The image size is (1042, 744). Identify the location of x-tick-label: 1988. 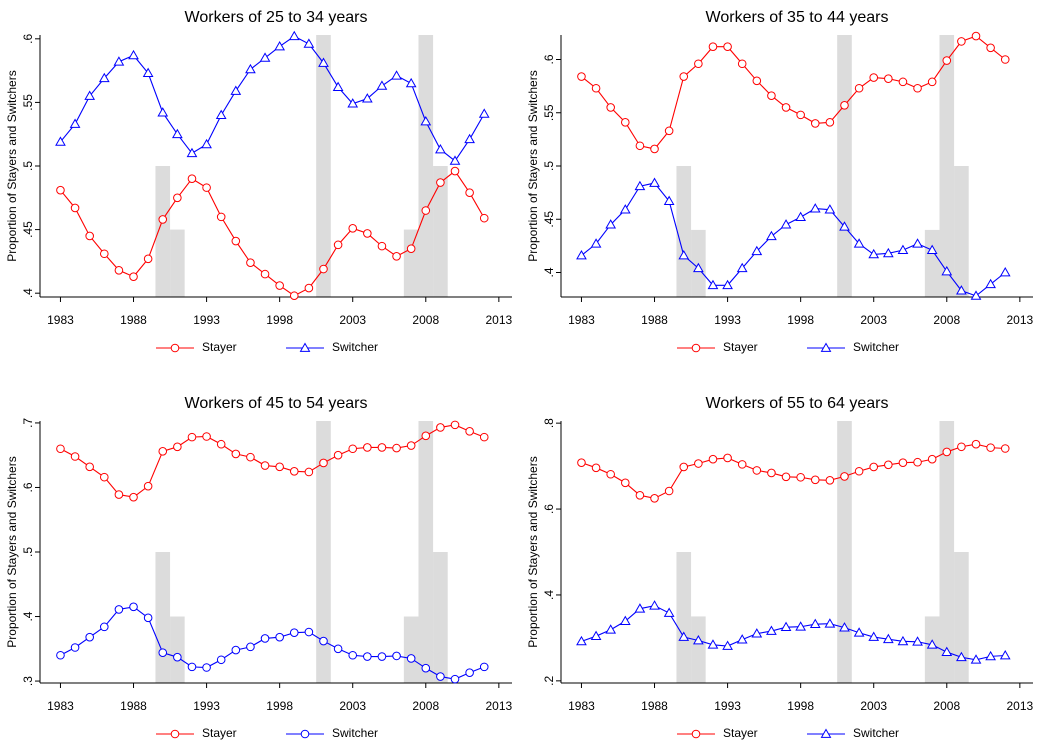
(133, 706).